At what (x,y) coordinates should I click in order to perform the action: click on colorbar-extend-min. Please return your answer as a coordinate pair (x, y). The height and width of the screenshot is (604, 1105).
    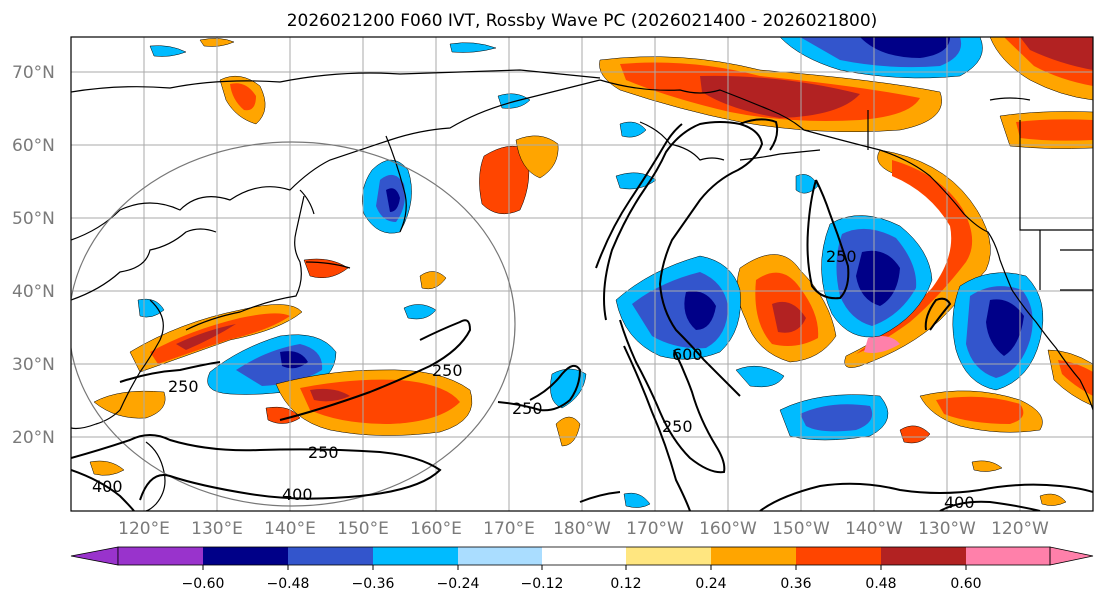
    Looking at the image, I should click on (94, 556).